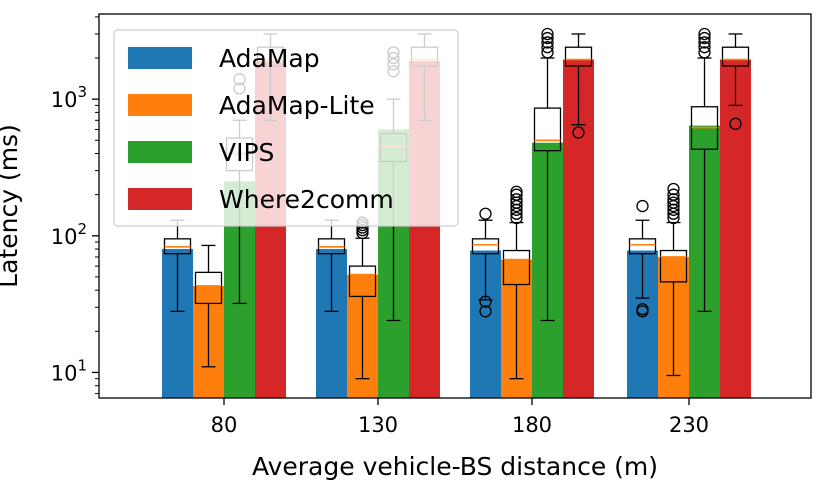 This screenshot has height=498, width=830. I want to click on x-axis-label: Average vehicle-BS distance (m), so click(455, 466).